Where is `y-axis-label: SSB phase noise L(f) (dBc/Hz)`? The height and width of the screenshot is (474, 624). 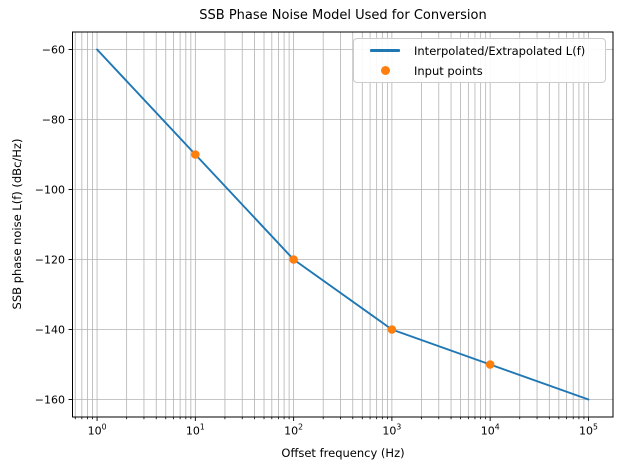 y-axis-label: SSB phase noise L(f) (dBc/Hz) is located at coordinates (17, 224).